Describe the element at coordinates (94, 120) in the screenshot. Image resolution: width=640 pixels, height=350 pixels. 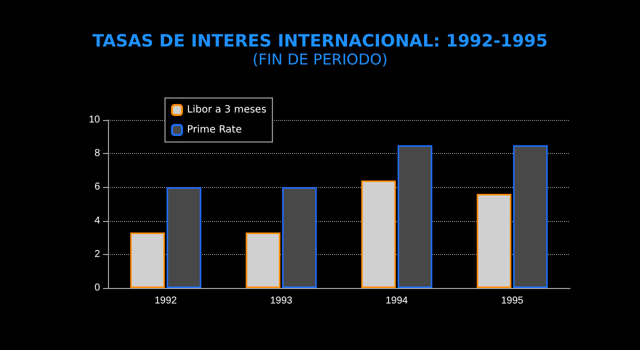
I see `y-tick-label: 10` at that location.